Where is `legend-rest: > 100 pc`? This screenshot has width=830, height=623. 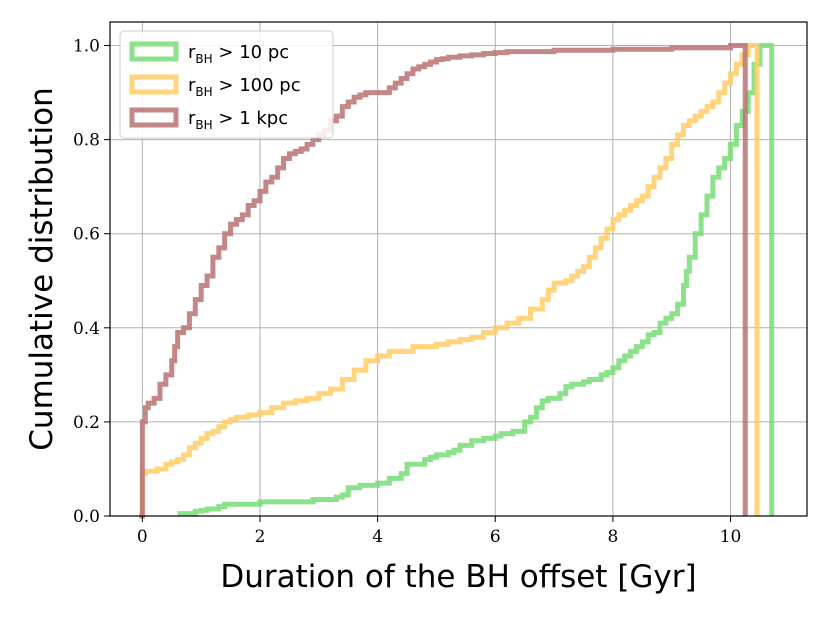
legend-rest: > 100 pc is located at coordinates (257, 85).